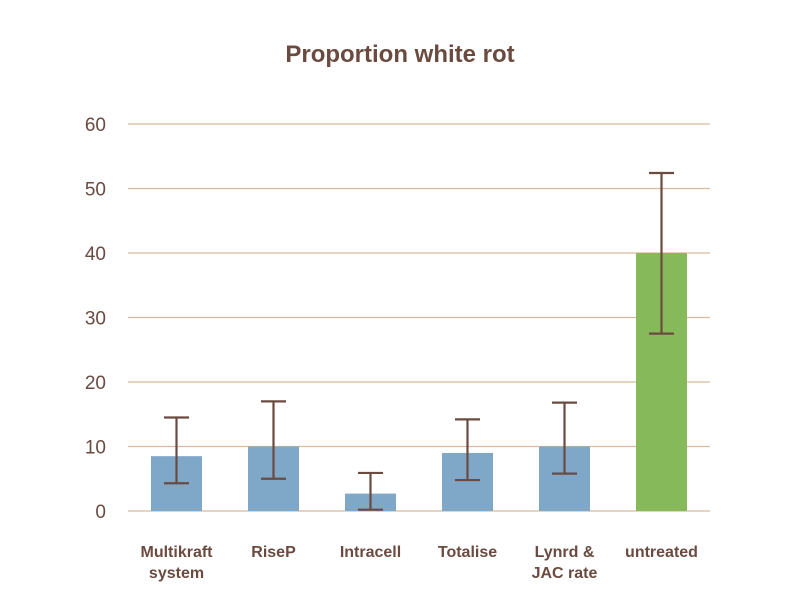 The height and width of the screenshot is (600, 800). I want to click on y-tick-label: 10, so click(95, 448).